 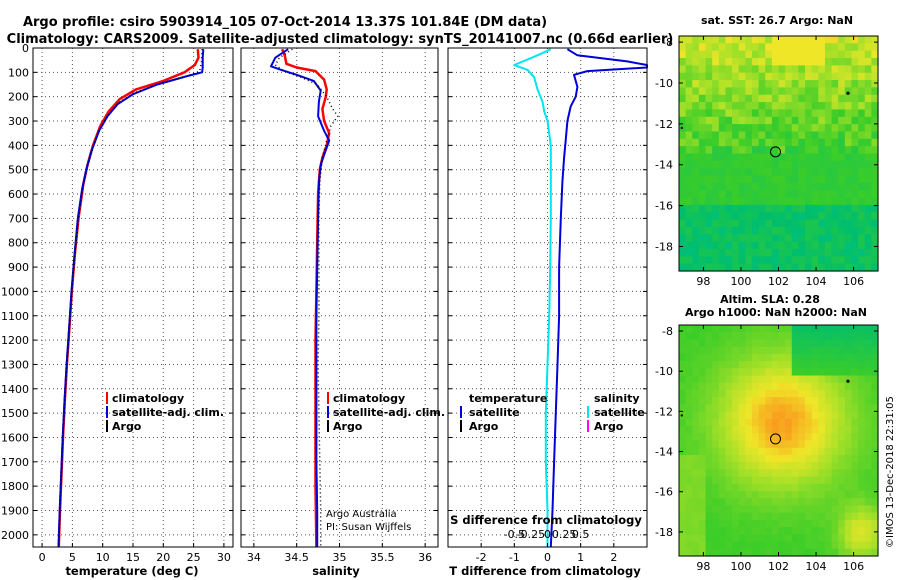 What do you see at coordinates (18, 194) in the screenshot?
I see `y-tick-label: 600` at bounding box center [18, 194].